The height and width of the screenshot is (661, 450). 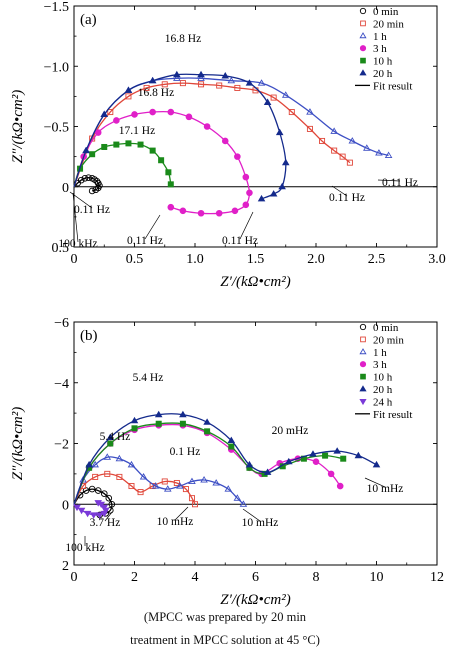 What do you see at coordinates (225, 617) in the screenshot?
I see `caption-line-1: (MPCC was prepared by 20 min` at bounding box center [225, 617].